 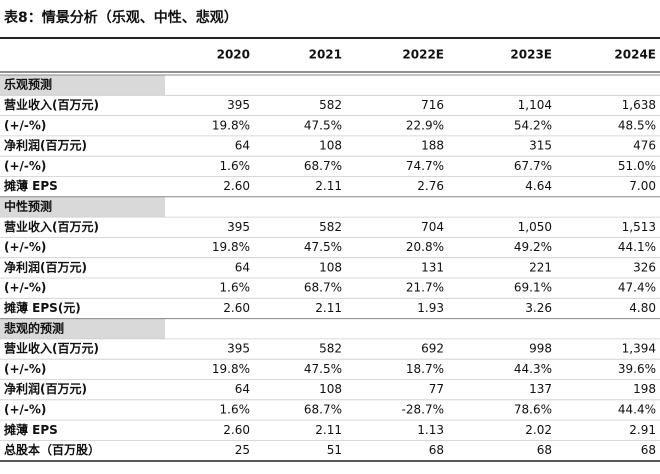 What do you see at coordinates (423, 55) in the screenshot?
I see `column-header: 2022E` at bounding box center [423, 55].